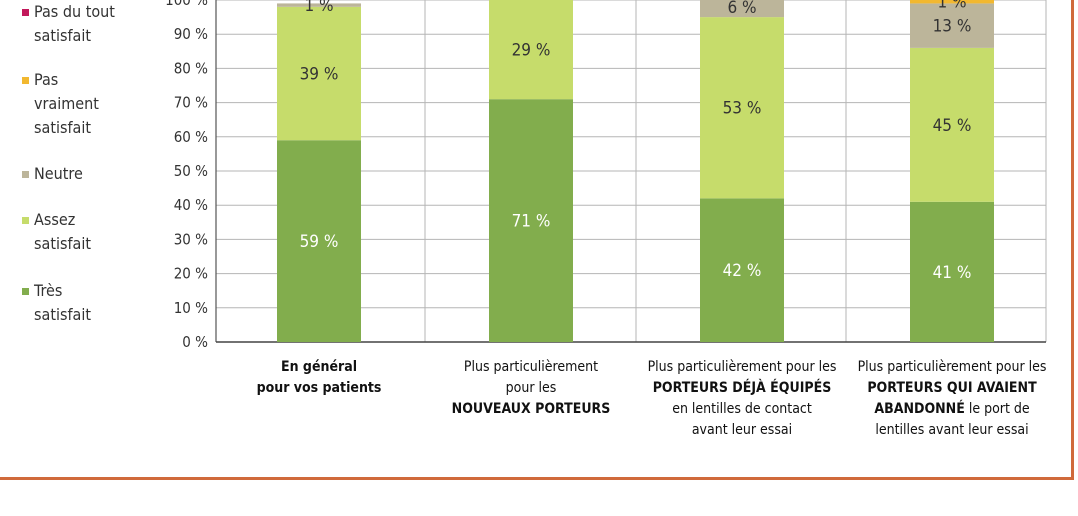  What do you see at coordinates (66, 103) in the screenshot?
I see `legend-label: Pas vraiment satisfait` at bounding box center [66, 103].